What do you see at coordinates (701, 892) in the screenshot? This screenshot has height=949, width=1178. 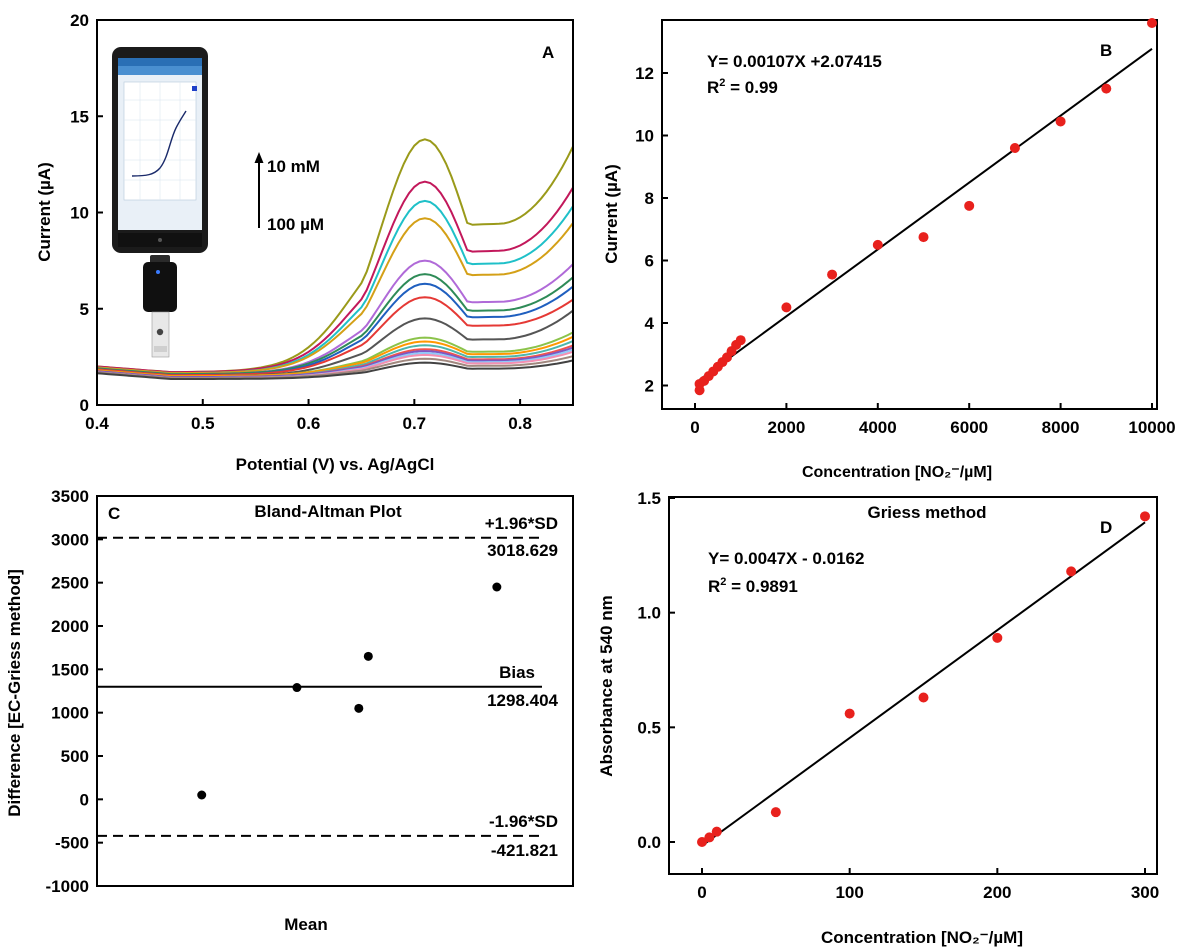 I see `panel-d-xtick-label: 0` at bounding box center [701, 892].